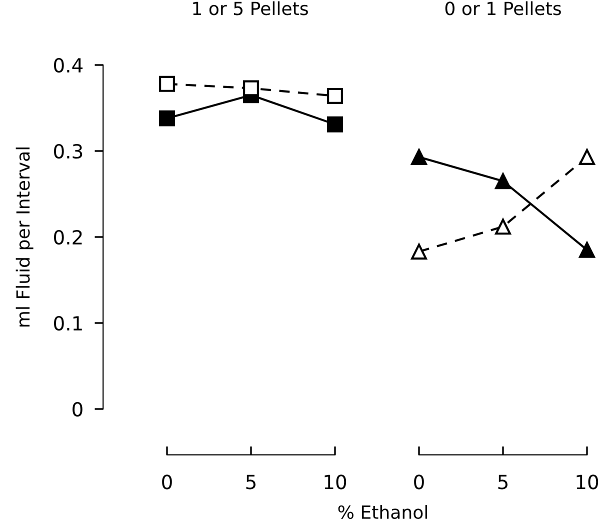  I want to click on chart-title: 1 or 5 Pellets, so click(250, 8).